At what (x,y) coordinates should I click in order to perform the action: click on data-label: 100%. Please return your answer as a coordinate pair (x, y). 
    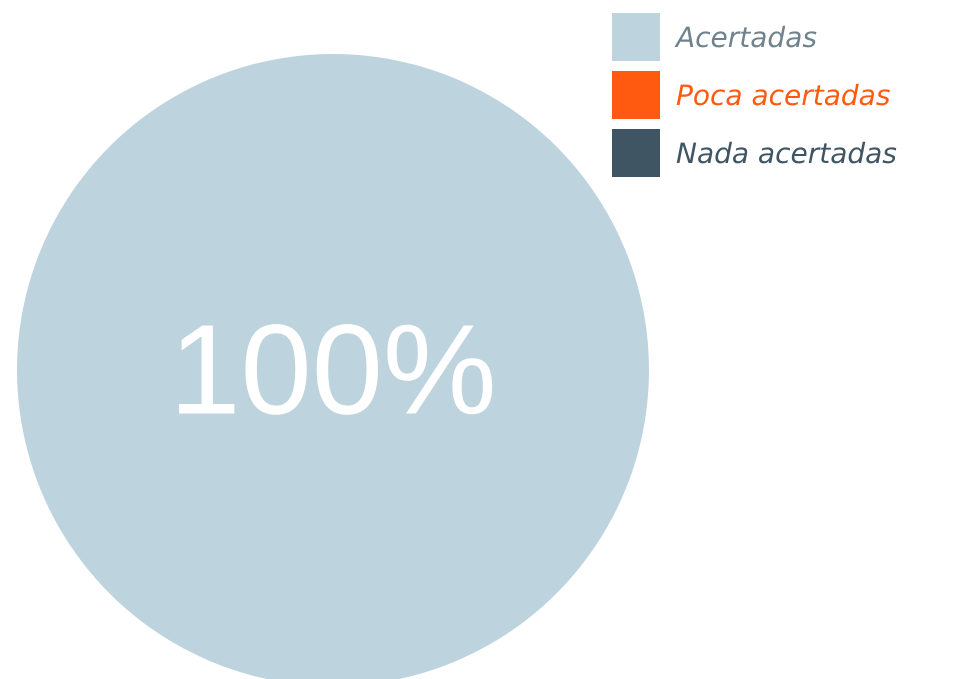
    Looking at the image, I should click on (333, 370).